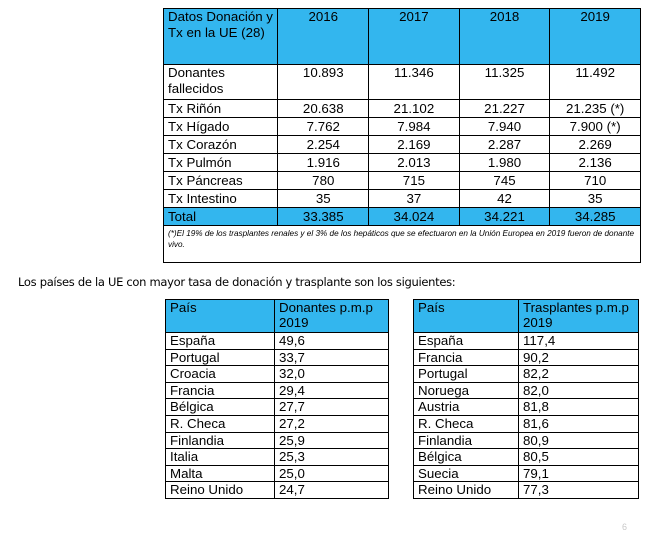  What do you see at coordinates (504, 36) in the screenshot?
I see `header-cell: 2018` at bounding box center [504, 36].